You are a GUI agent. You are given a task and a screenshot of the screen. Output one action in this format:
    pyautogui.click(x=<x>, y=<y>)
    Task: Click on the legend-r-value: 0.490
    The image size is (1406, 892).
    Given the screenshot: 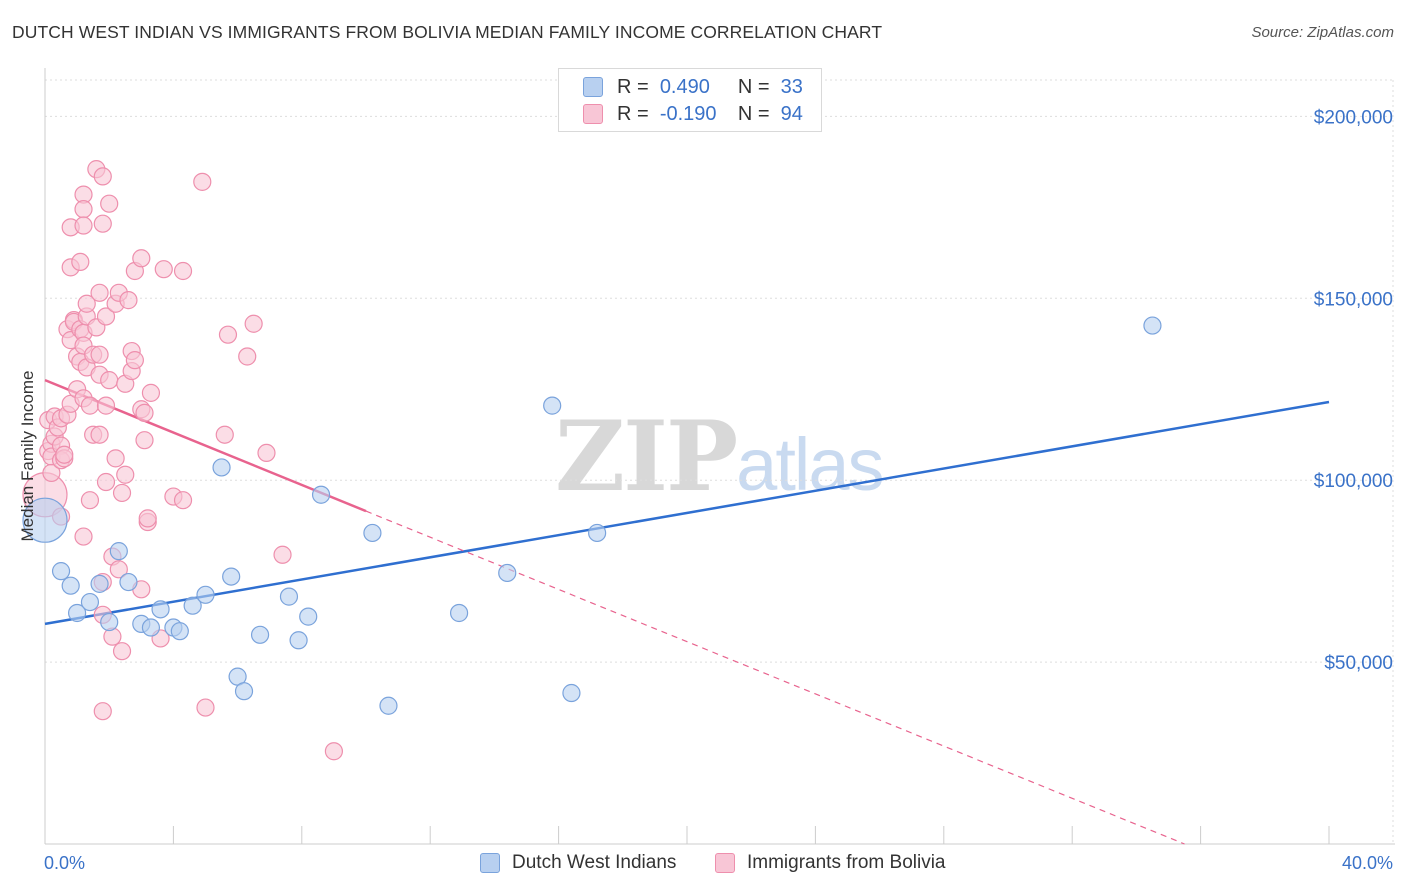 What is the action you would take?
    pyautogui.click(x=684, y=86)
    